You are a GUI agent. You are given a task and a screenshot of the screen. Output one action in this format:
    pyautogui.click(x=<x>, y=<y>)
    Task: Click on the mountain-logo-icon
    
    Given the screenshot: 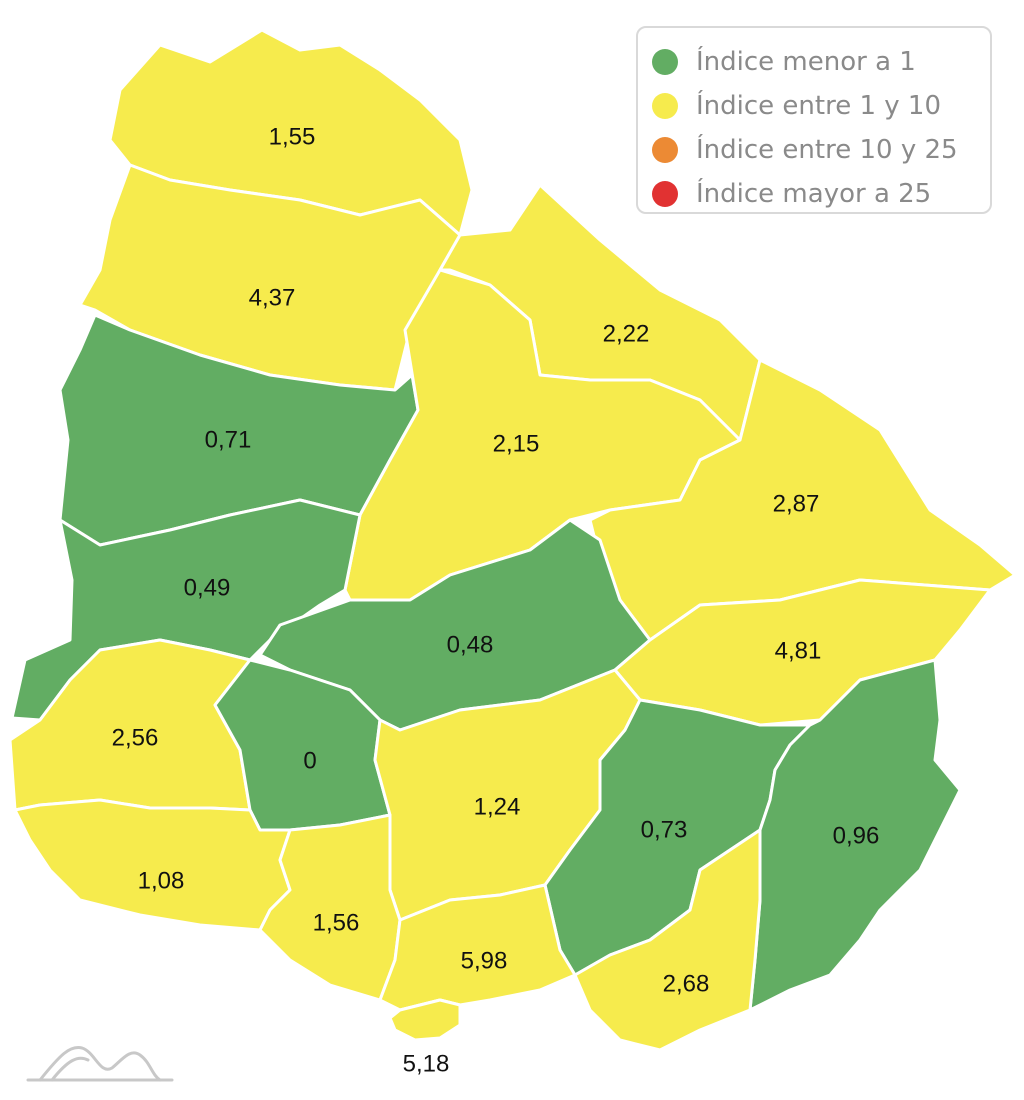 What is the action you would take?
    pyautogui.click(x=100, y=1063)
    